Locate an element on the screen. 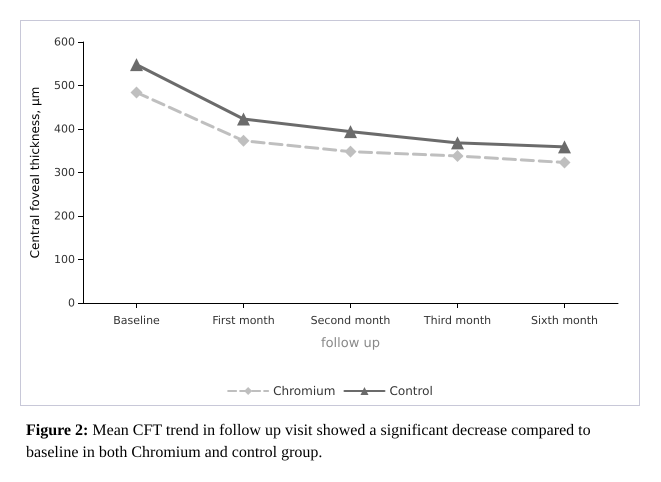 This screenshot has width=661, height=482. y-tick-label: 400 is located at coordinates (64, 129).